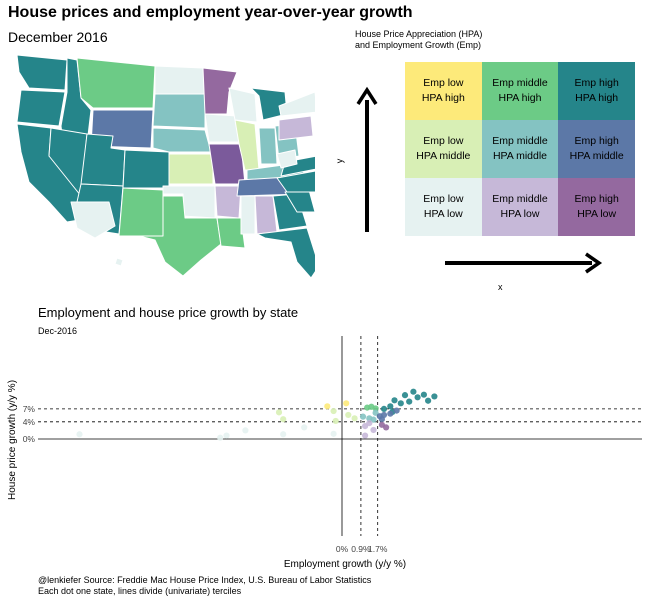 The image size is (650, 600). What do you see at coordinates (361, 549) in the screenshot?
I see `x-tick-label: 0.9%` at bounding box center [361, 549].